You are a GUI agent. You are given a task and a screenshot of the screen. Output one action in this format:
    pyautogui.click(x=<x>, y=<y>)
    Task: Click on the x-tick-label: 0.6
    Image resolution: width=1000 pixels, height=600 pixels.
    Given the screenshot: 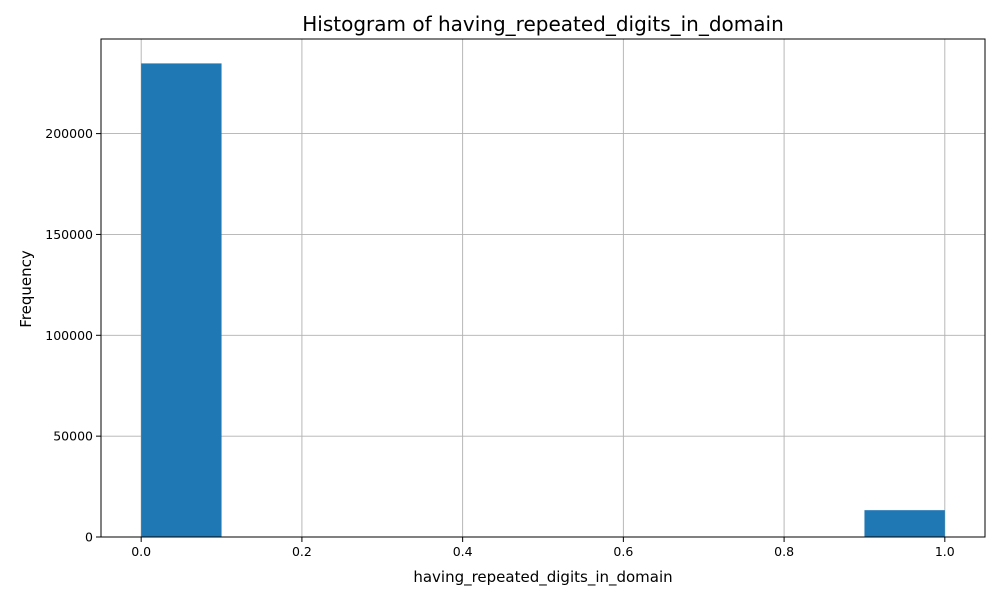 What is the action you would take?
    pyautogui.click(x=623, y=551)
    